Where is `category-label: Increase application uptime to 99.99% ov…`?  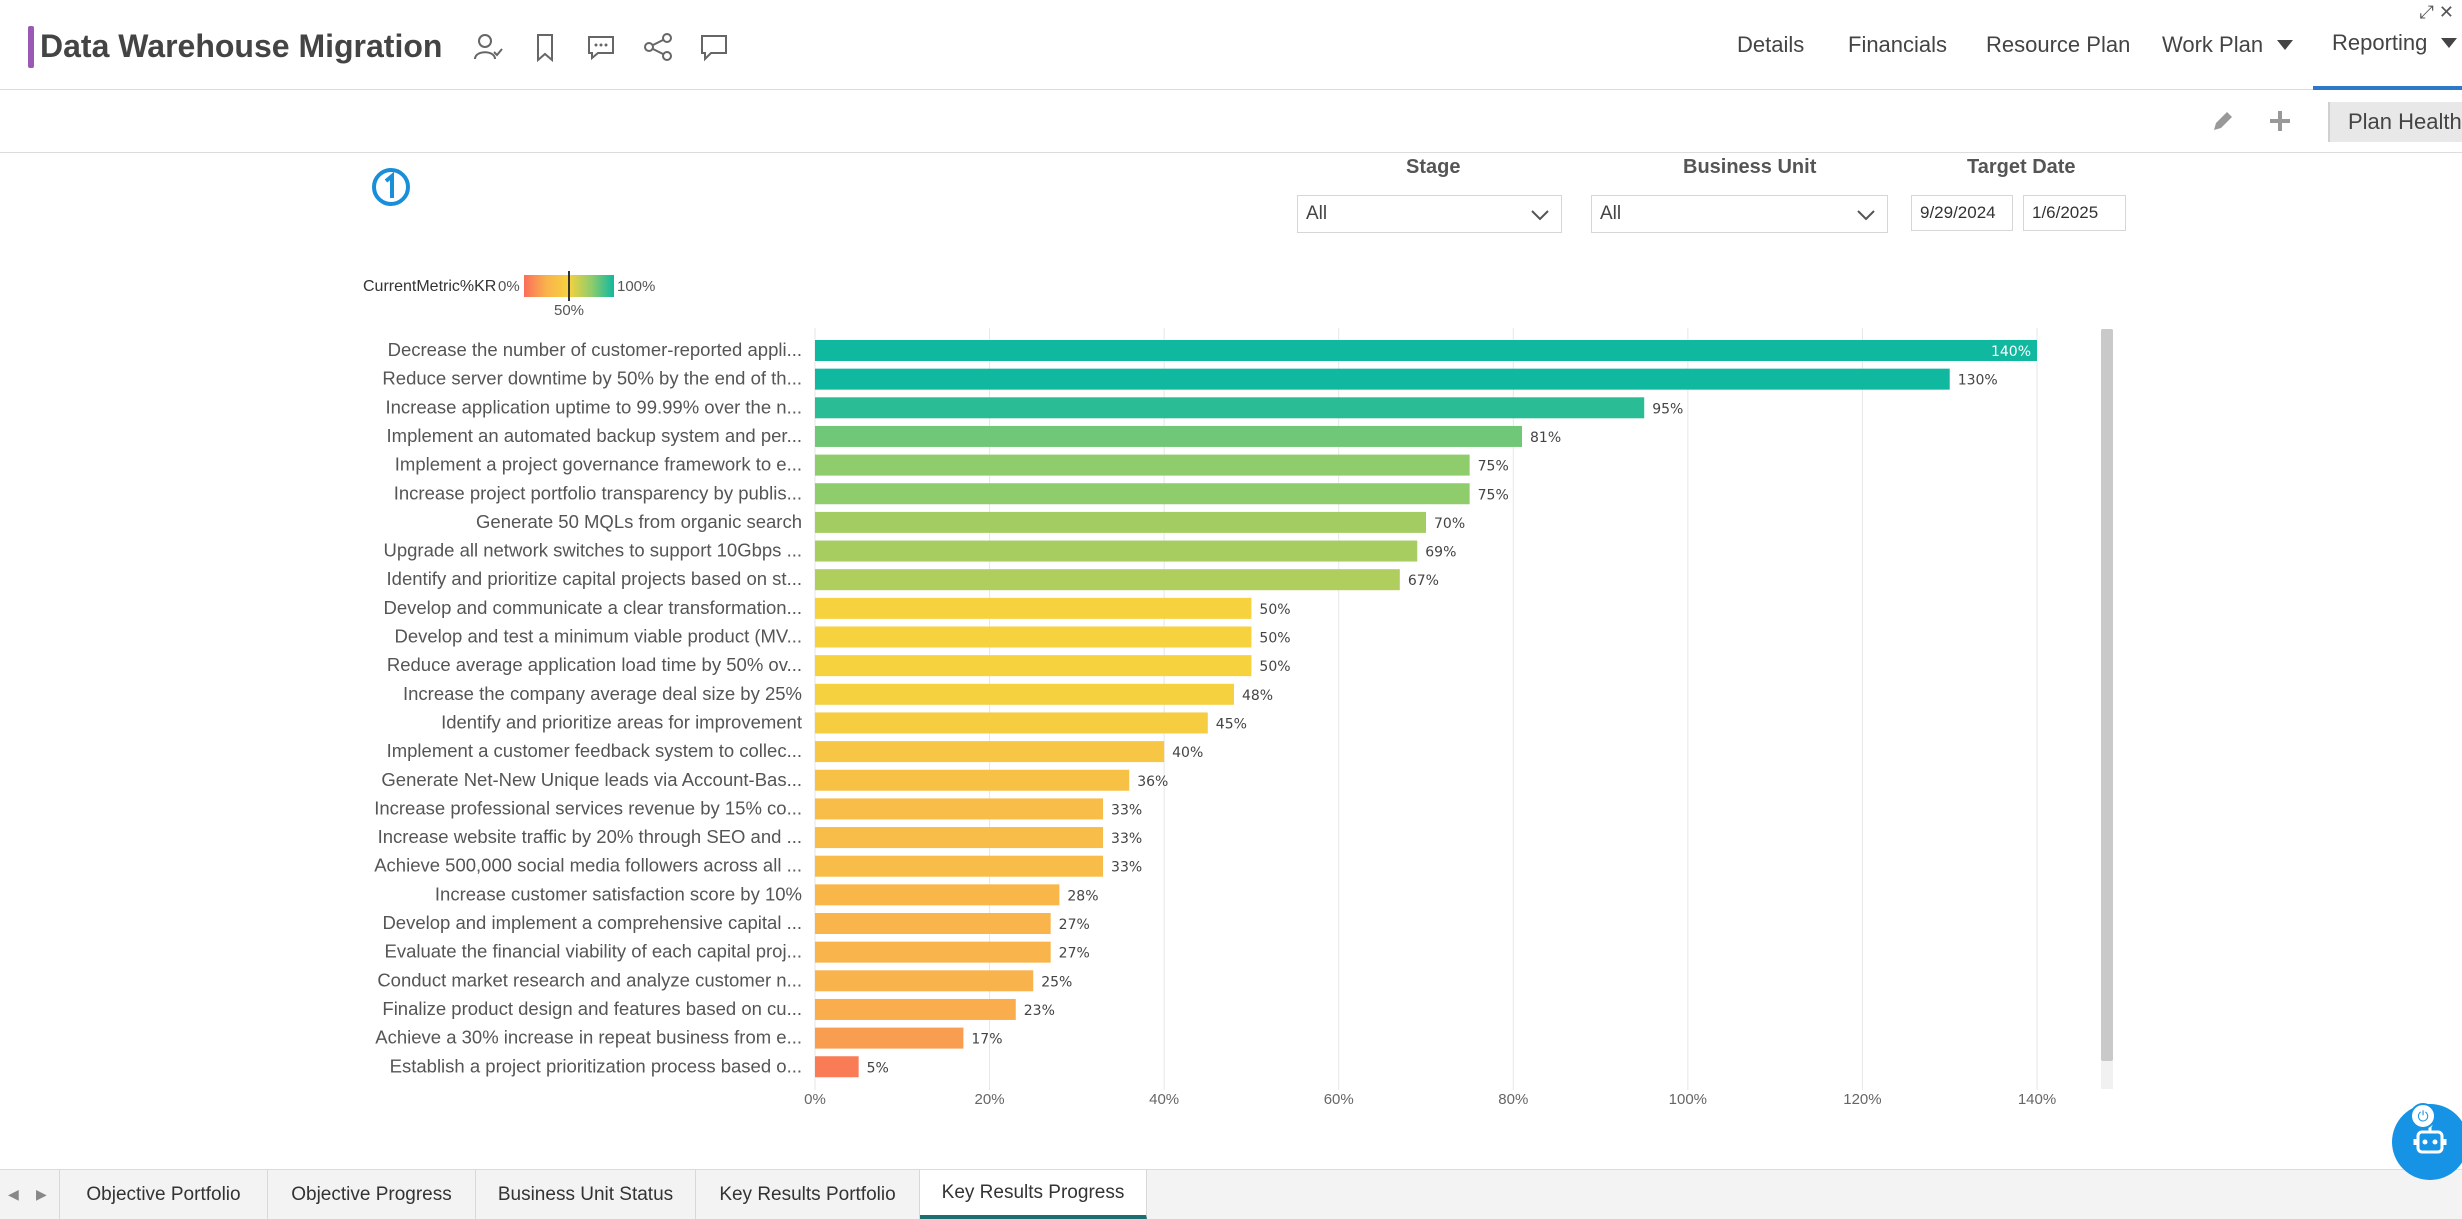 category-label: Increase application uptime to 99.99% ov… is located at coordinates (593, 406).